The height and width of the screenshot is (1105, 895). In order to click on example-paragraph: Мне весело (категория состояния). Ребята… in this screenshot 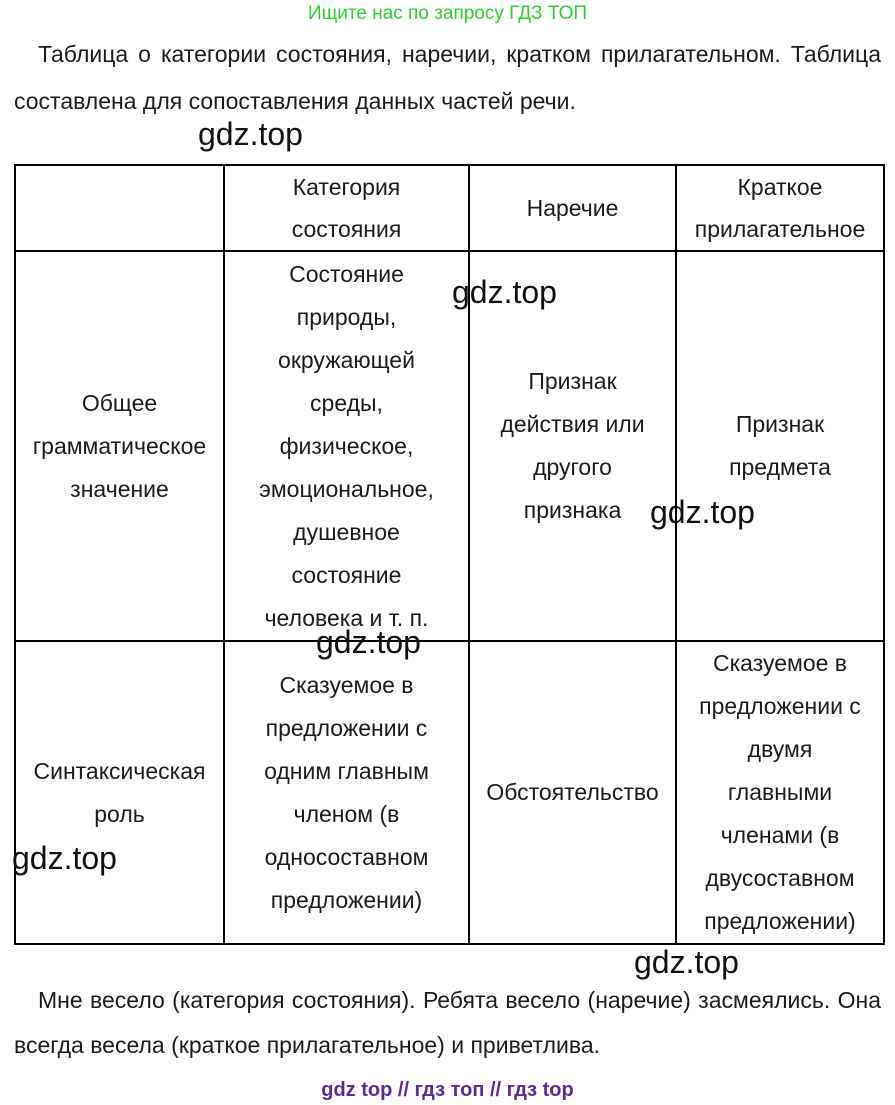, I will do `click(447, 1022)`.